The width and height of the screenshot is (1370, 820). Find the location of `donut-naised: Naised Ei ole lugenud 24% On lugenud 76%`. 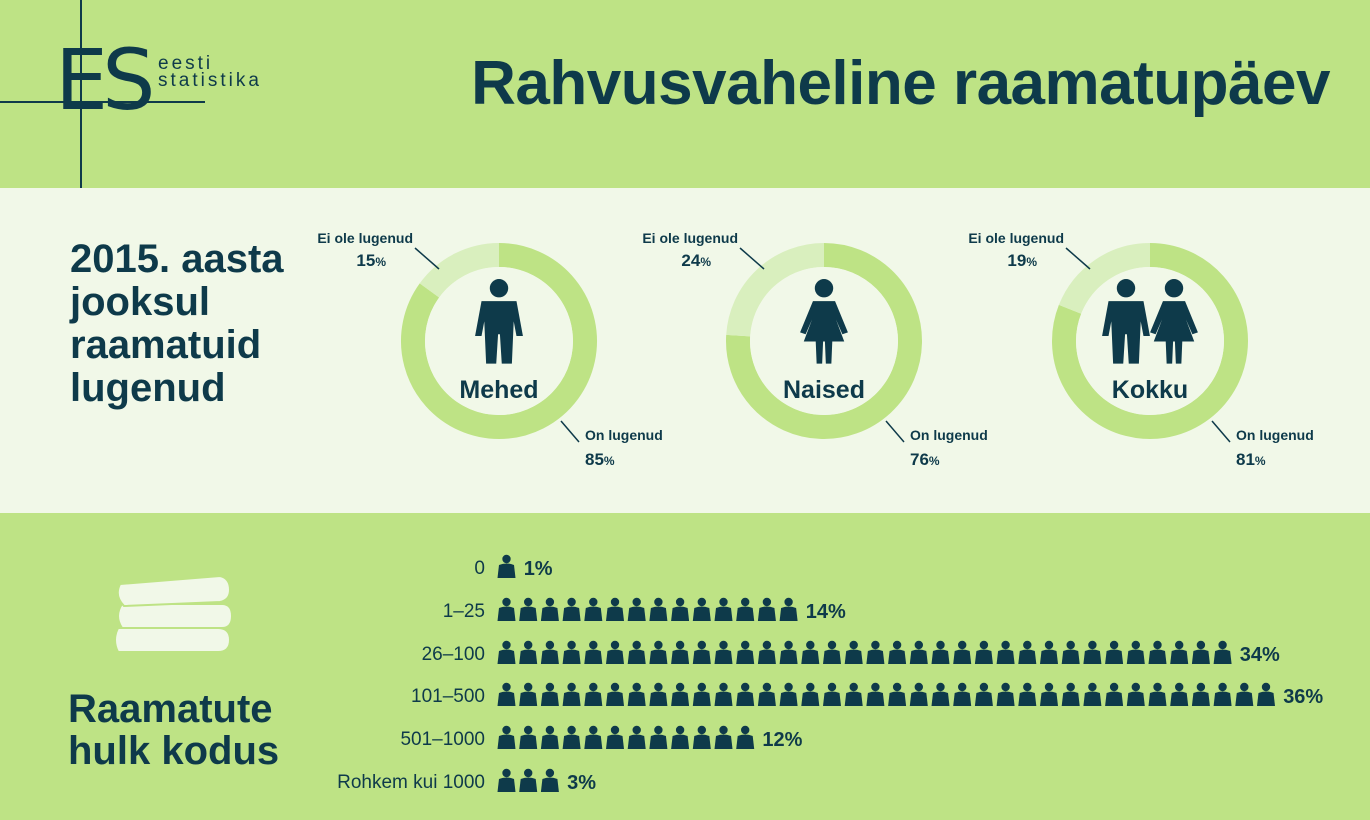

donut-naised: Naised Ei ole lugenud 24% On lugenud 76% is located at coordinates (814, 349).